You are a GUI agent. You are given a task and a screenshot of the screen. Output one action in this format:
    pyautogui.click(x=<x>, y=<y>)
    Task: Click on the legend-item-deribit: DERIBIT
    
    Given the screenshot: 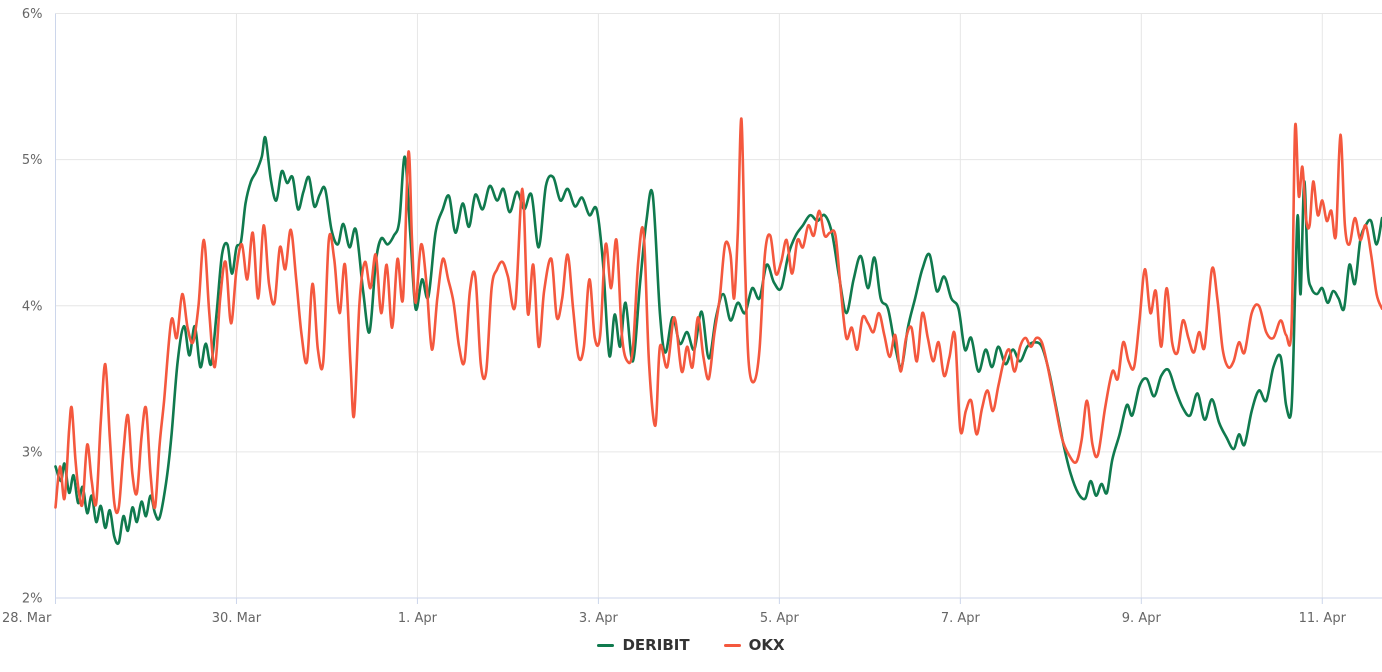 What is the action you would take?
    pyautogui.click(x=643, y=645)
    